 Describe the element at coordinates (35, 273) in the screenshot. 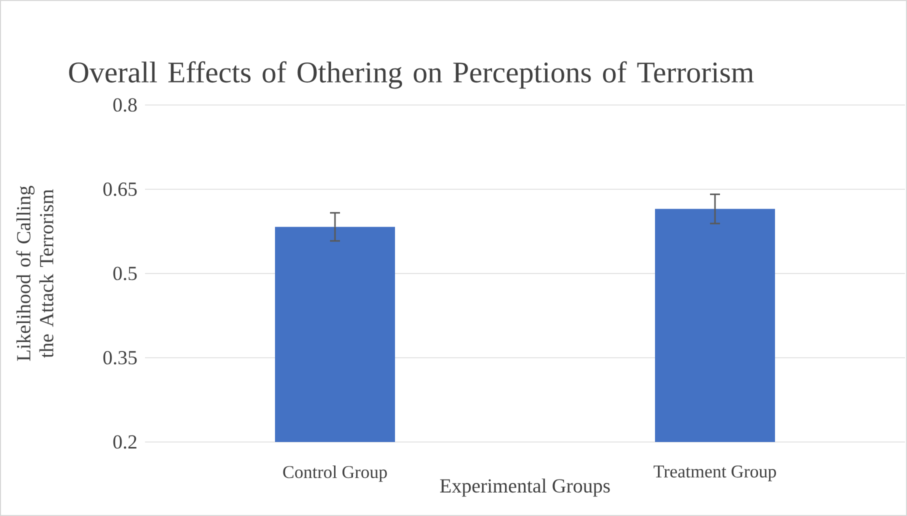

I see `y-axis-title: Likelihood of Calling the Attack Terrorism` at that location.